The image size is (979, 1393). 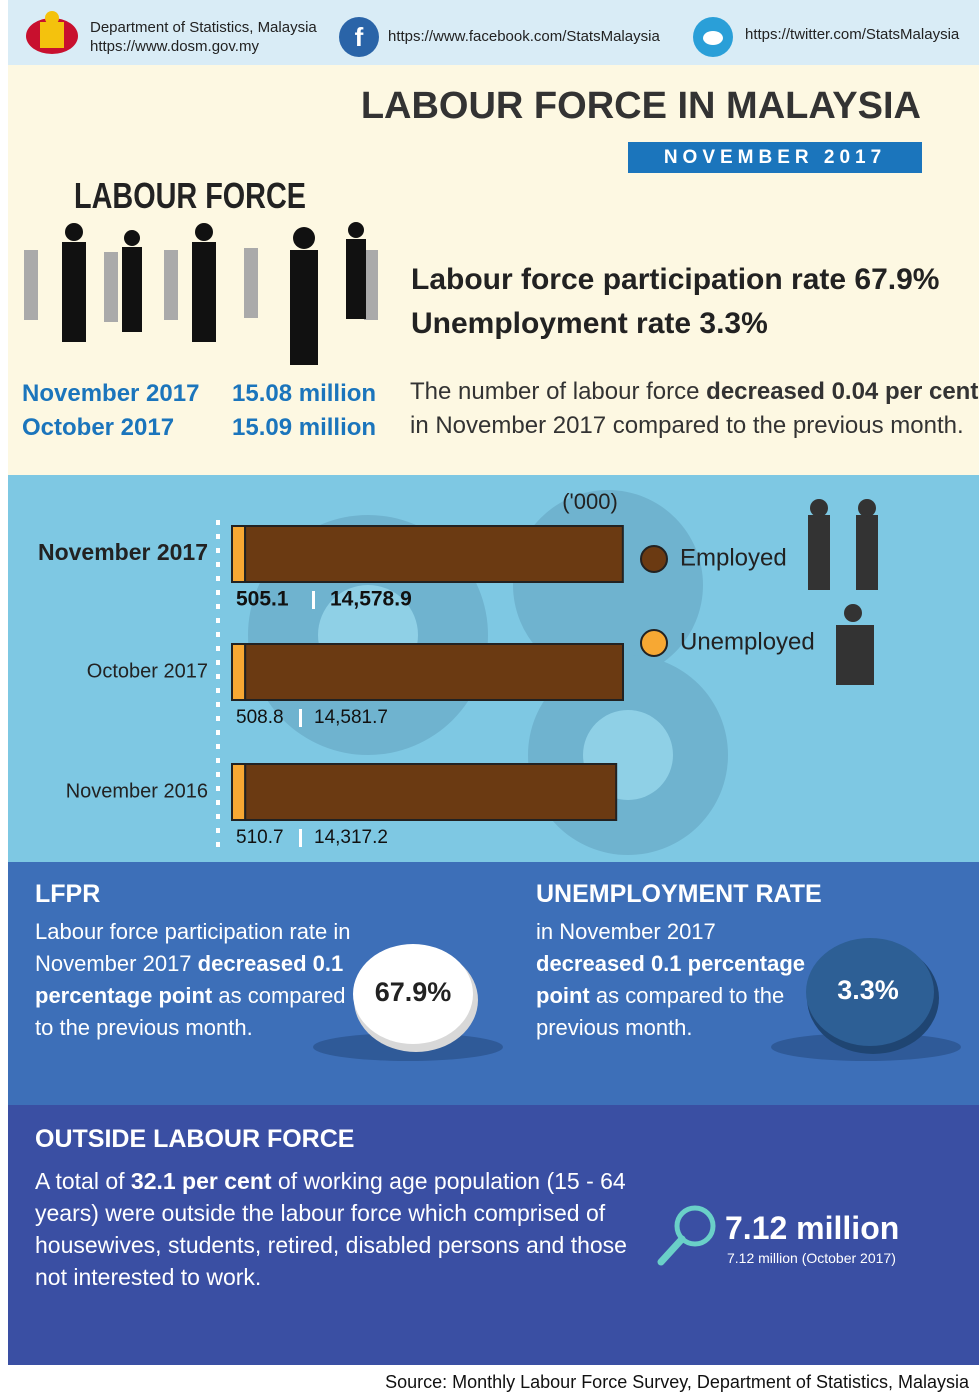 What do you see at coordinates (811, 1258) in the screenshot?
I see `outside-note: 7.12 million (October 2017)` at bounding box center [811, 1258].